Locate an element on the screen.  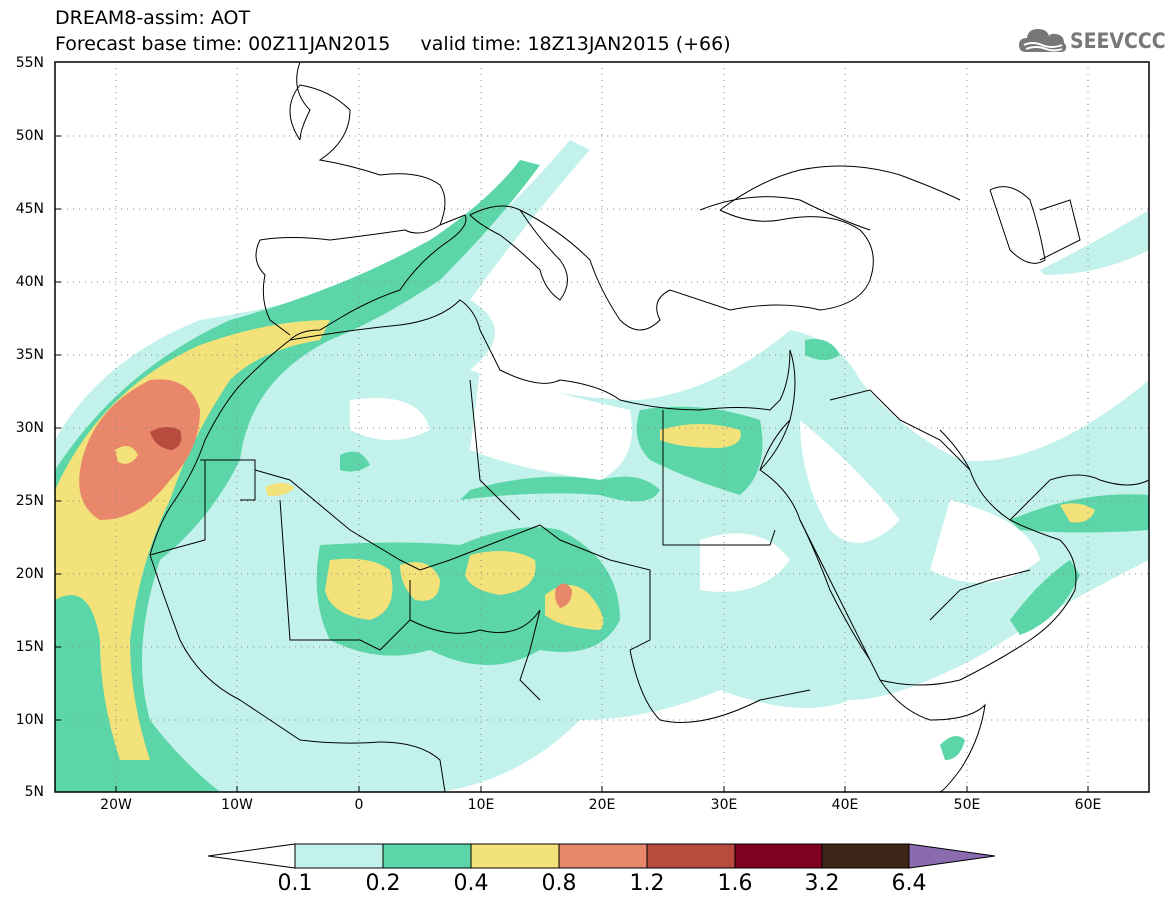
logo-text: SEEVCCC is located at coordinates (1117, 41).